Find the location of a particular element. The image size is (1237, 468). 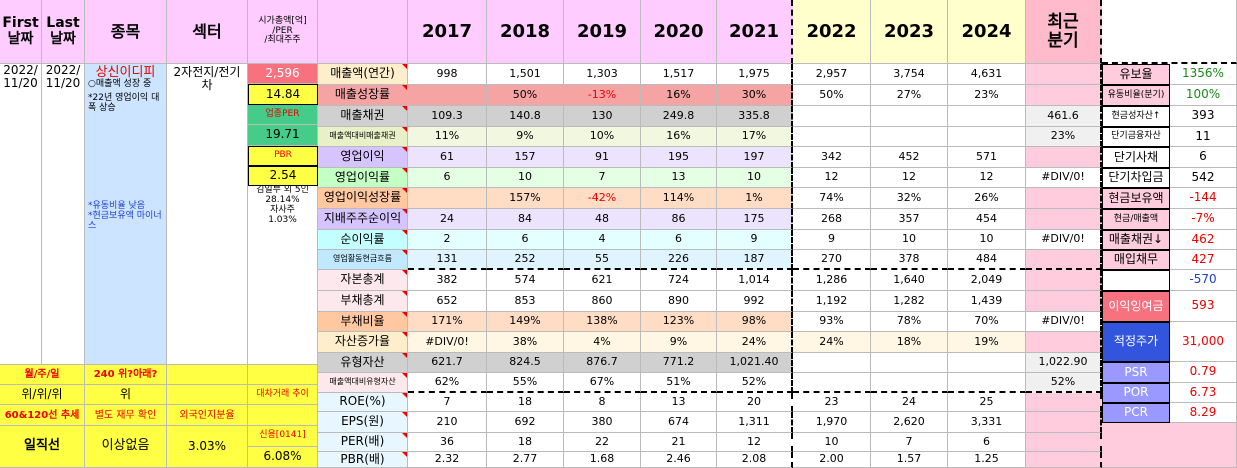

value-2021: 197 is located at coordinates (755, 157).